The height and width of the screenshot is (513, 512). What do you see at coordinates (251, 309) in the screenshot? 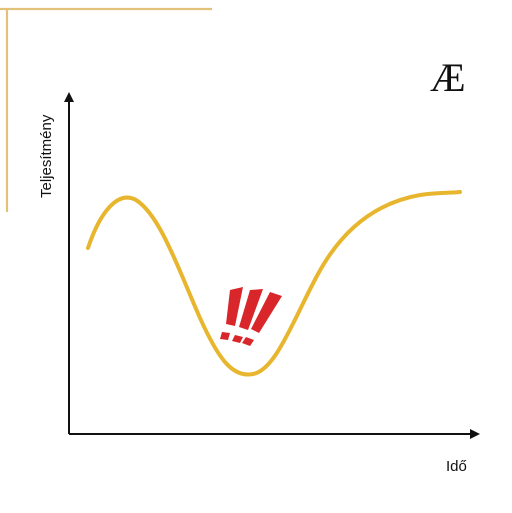
I see `exclamation-2-bar` at bounding box center [251, 309].